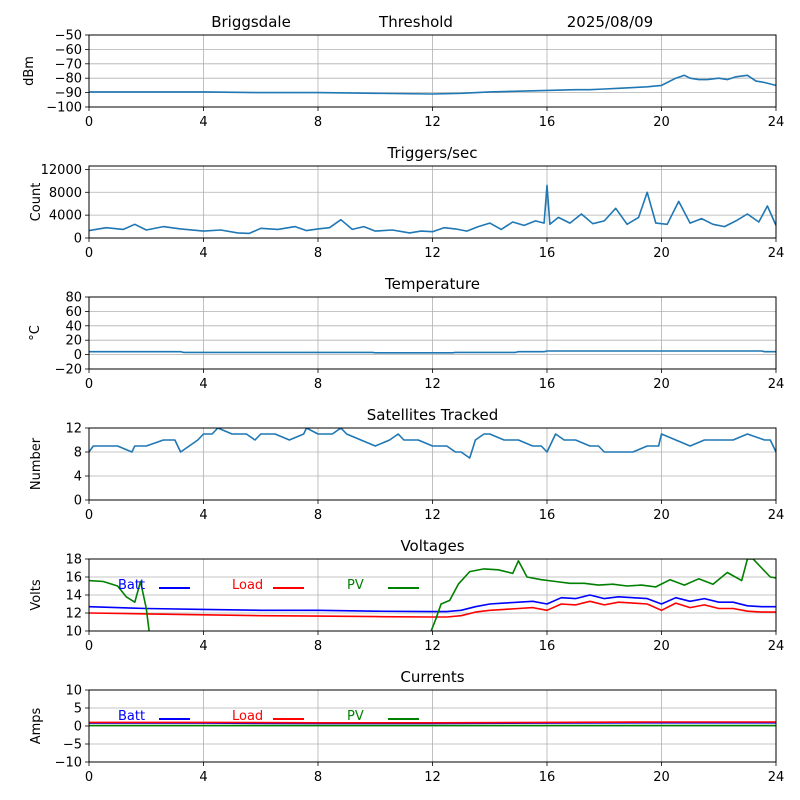 Image resolution: width=800 pixels, height=800 pixels. Describe the element at coordinates (36, 725) in the screenshot. I see `y-axis-label: Amps` at that location.